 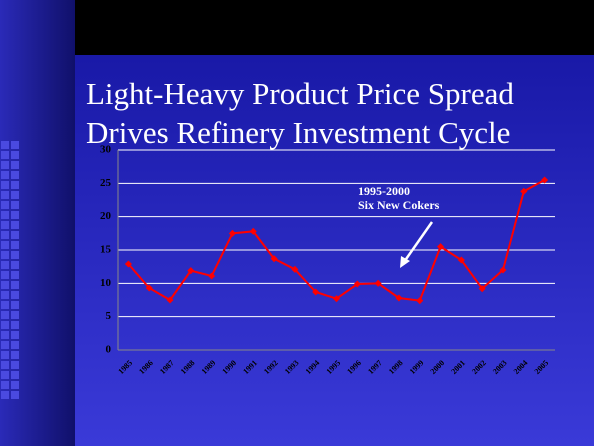 I want to click on y-tick-label: 30, so click(x=106, y=150).